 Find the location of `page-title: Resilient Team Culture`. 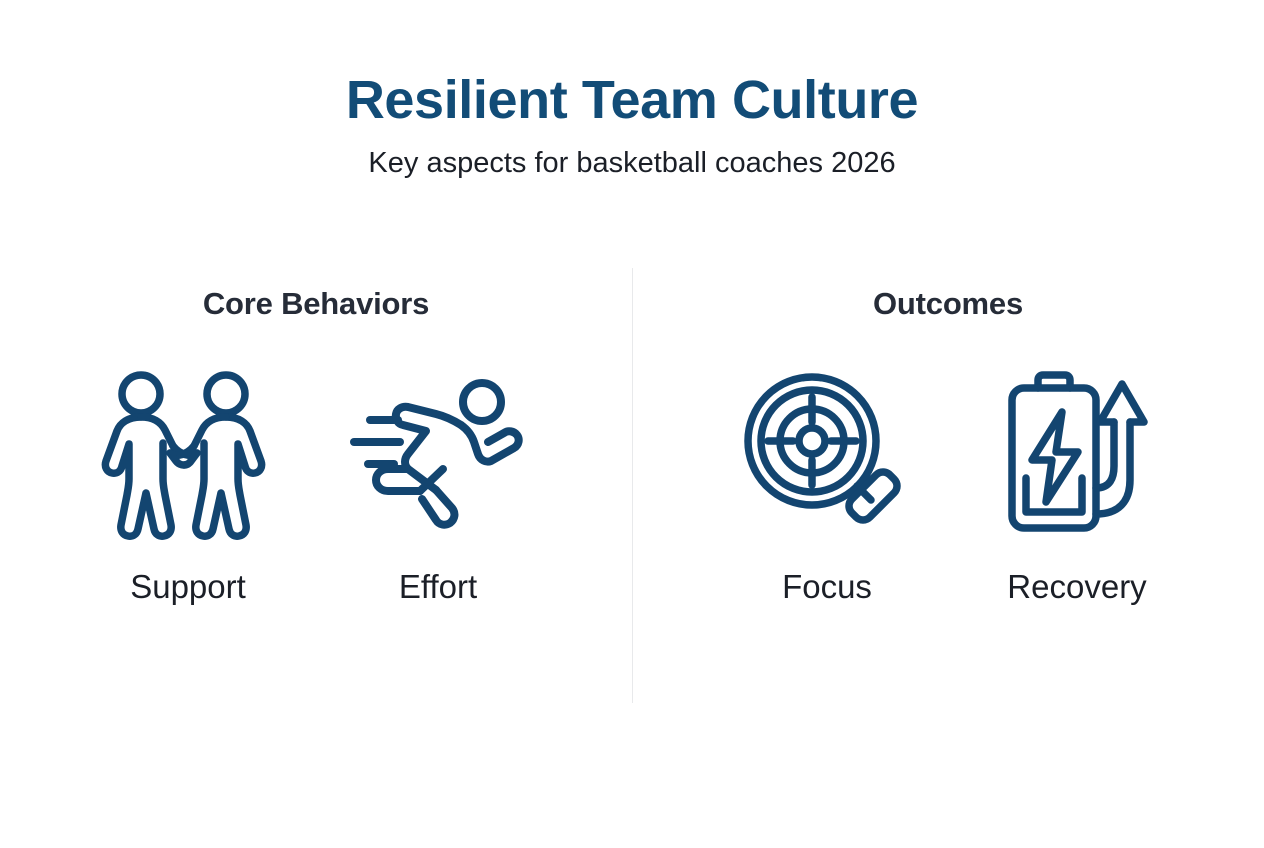

page-title: Resilient Team Culture is located at coordinates (632, 100).